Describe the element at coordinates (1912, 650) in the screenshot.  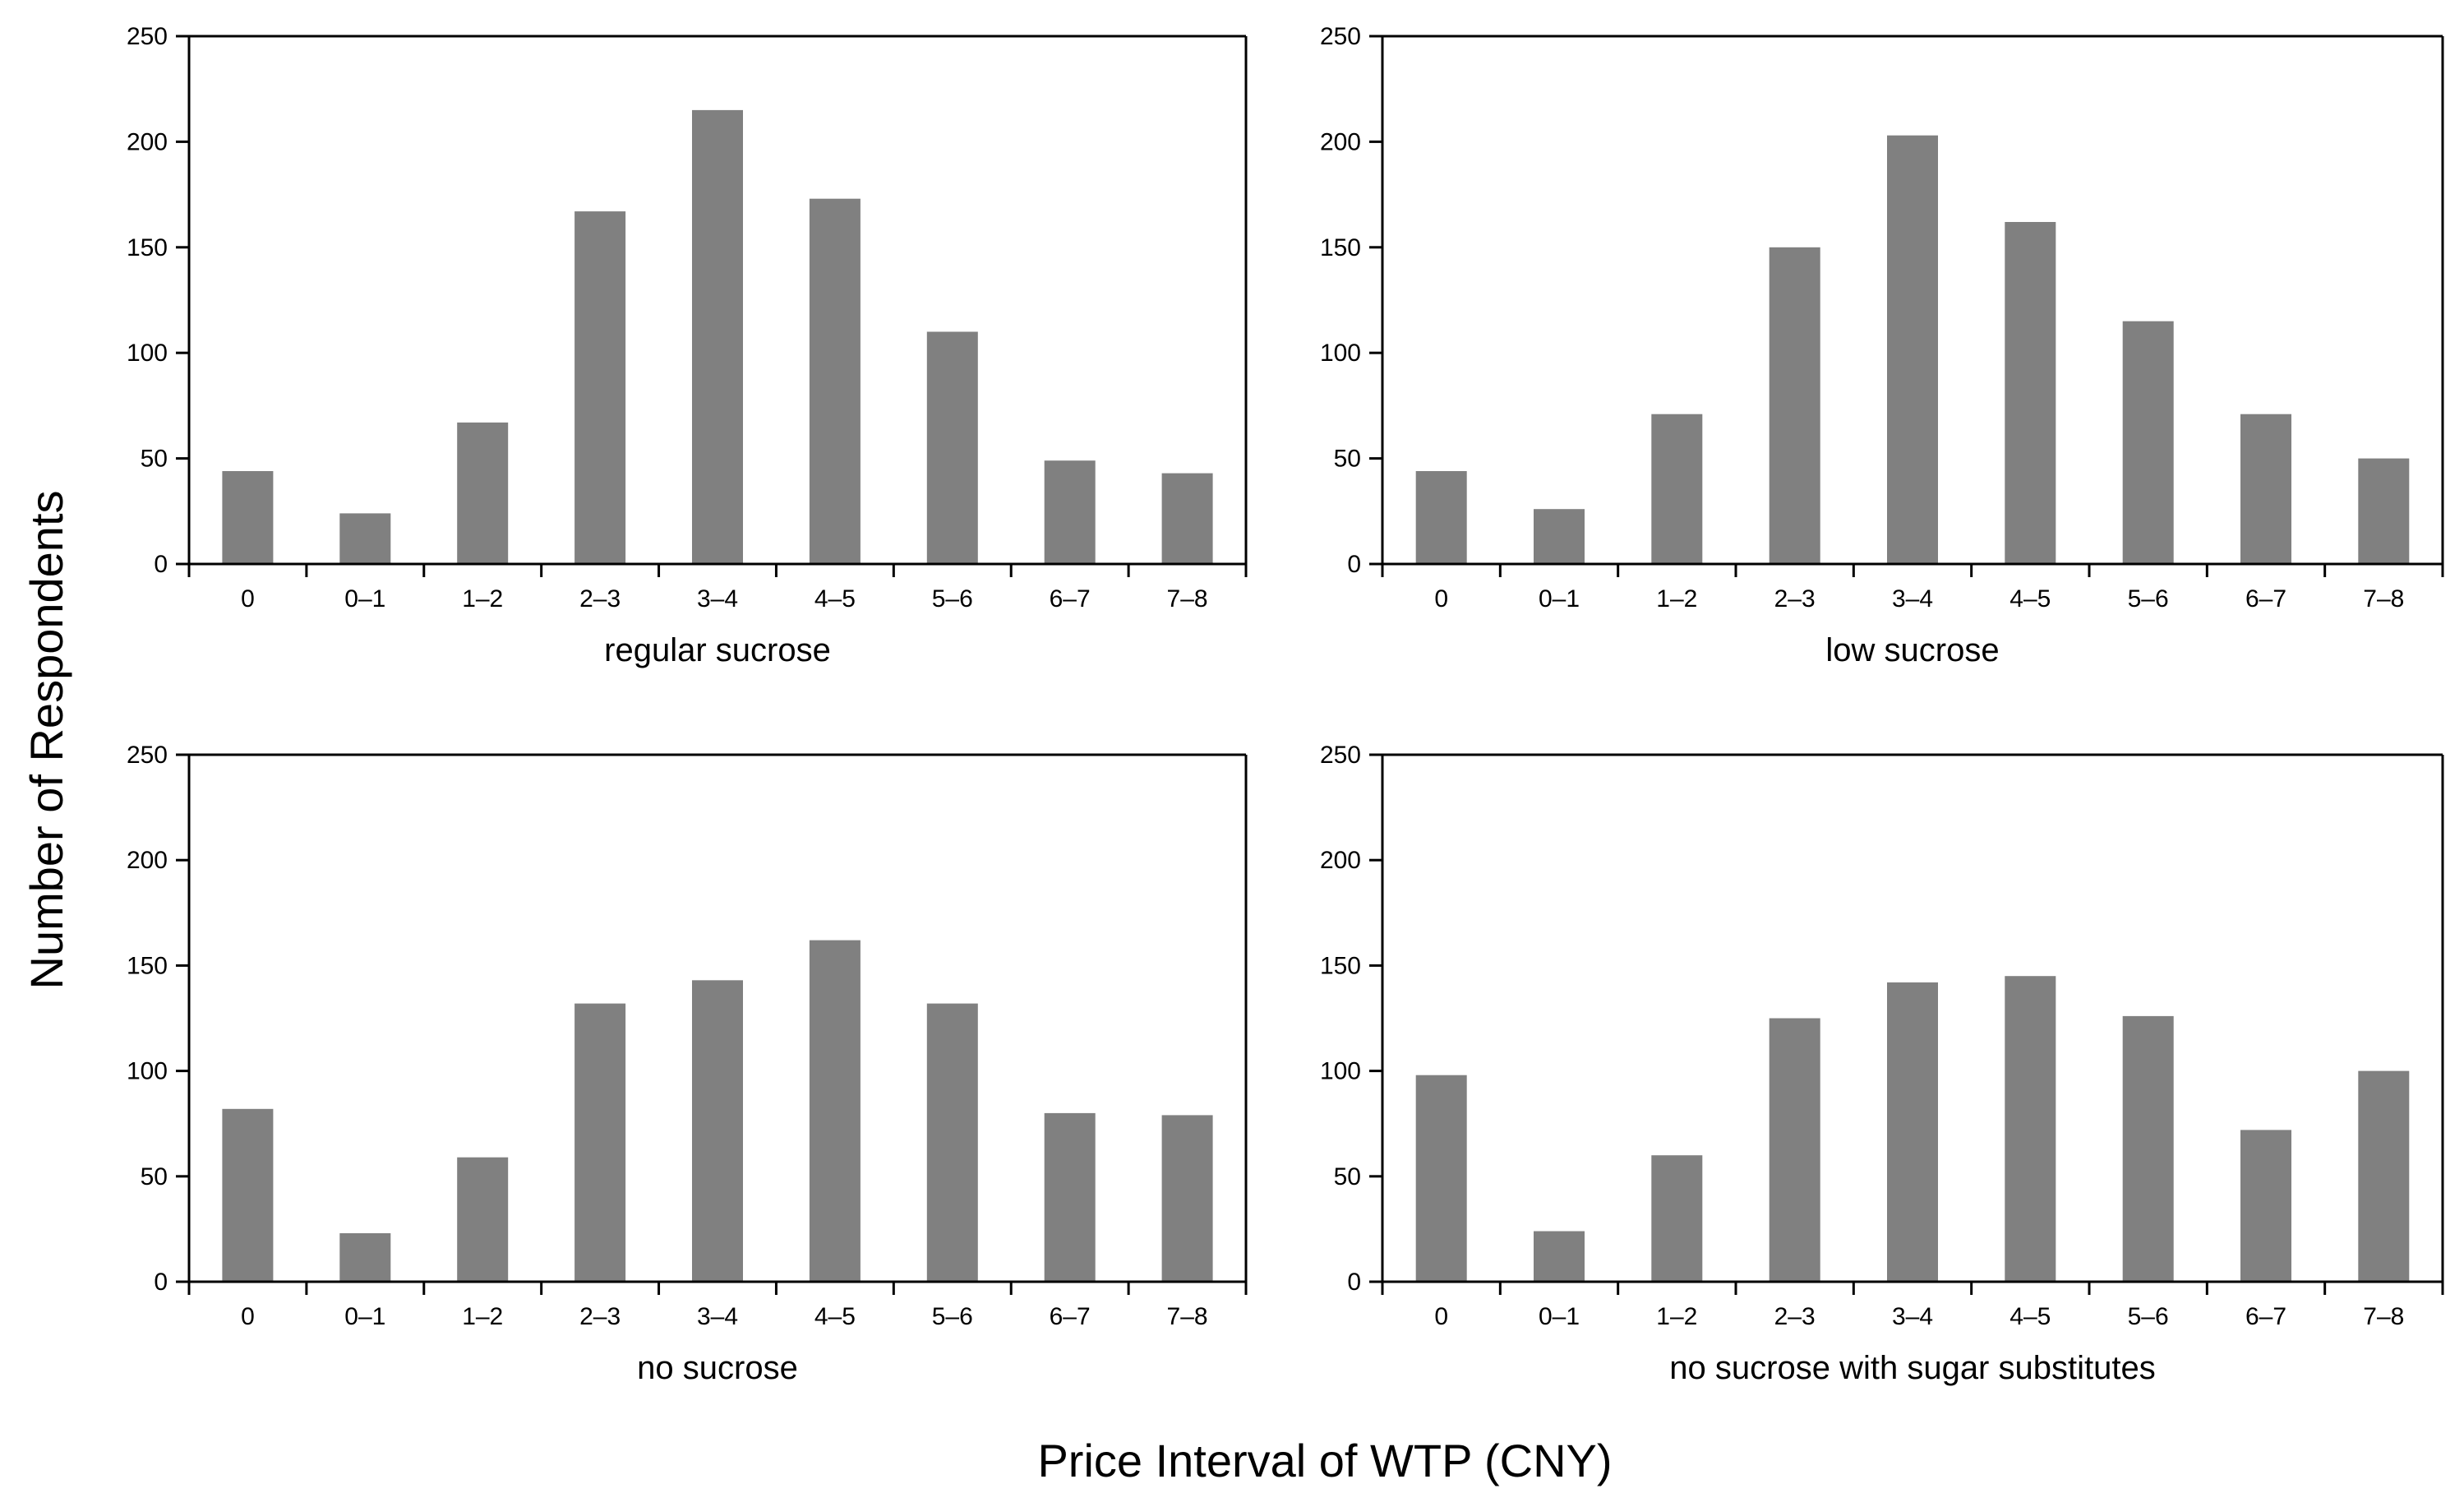
I see `panel-label: low sucrose` at that location.